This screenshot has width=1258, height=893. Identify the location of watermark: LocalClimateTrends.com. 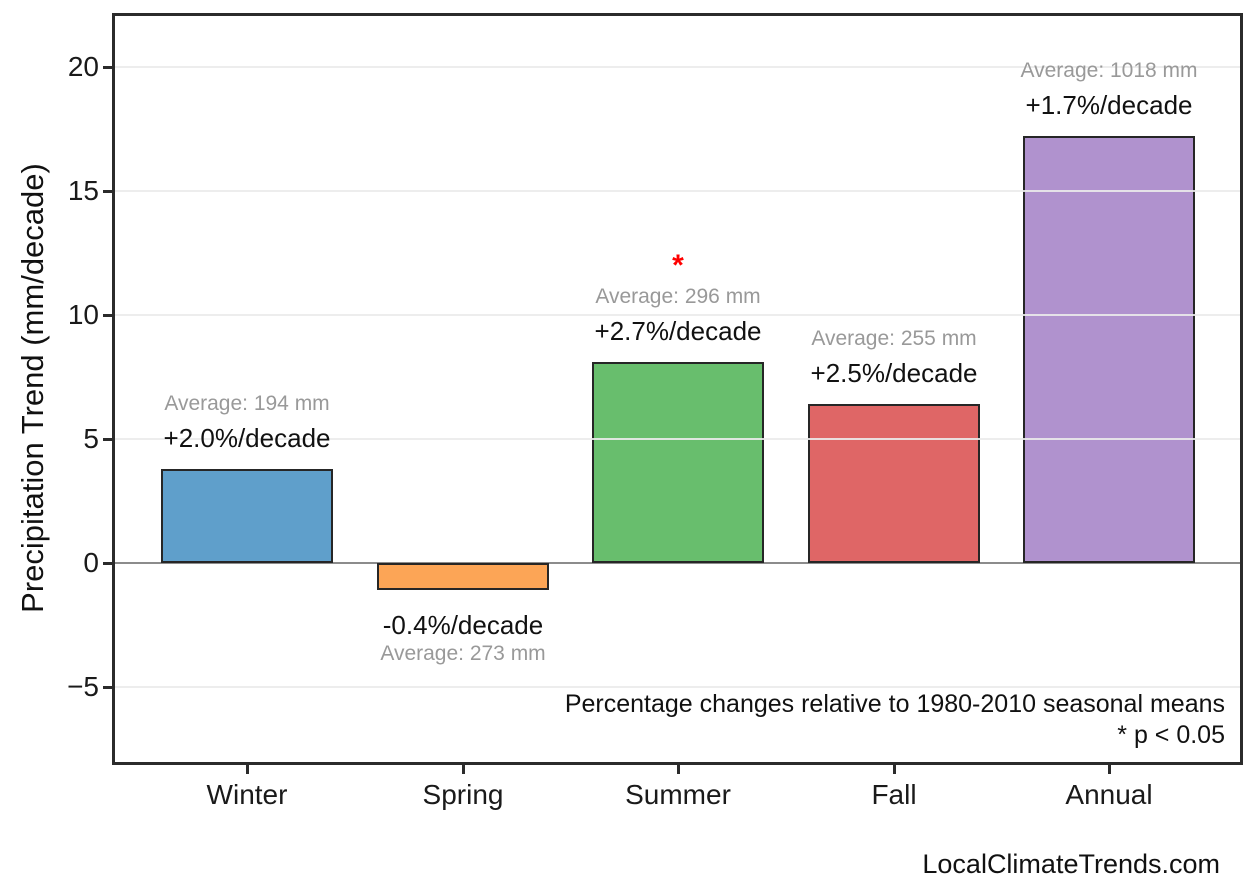
(1071, 864).